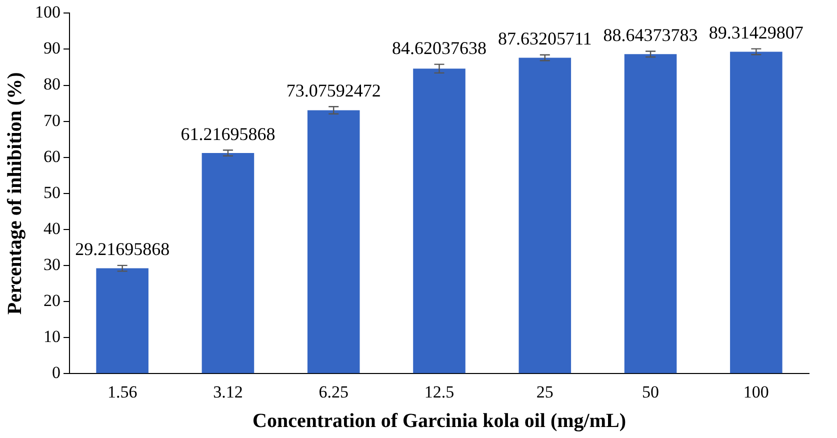 The image size is (837, 438). Describe the element at coordinates (122, 249) in the screenshot. I see `data-label: 29.21695868` at that location.